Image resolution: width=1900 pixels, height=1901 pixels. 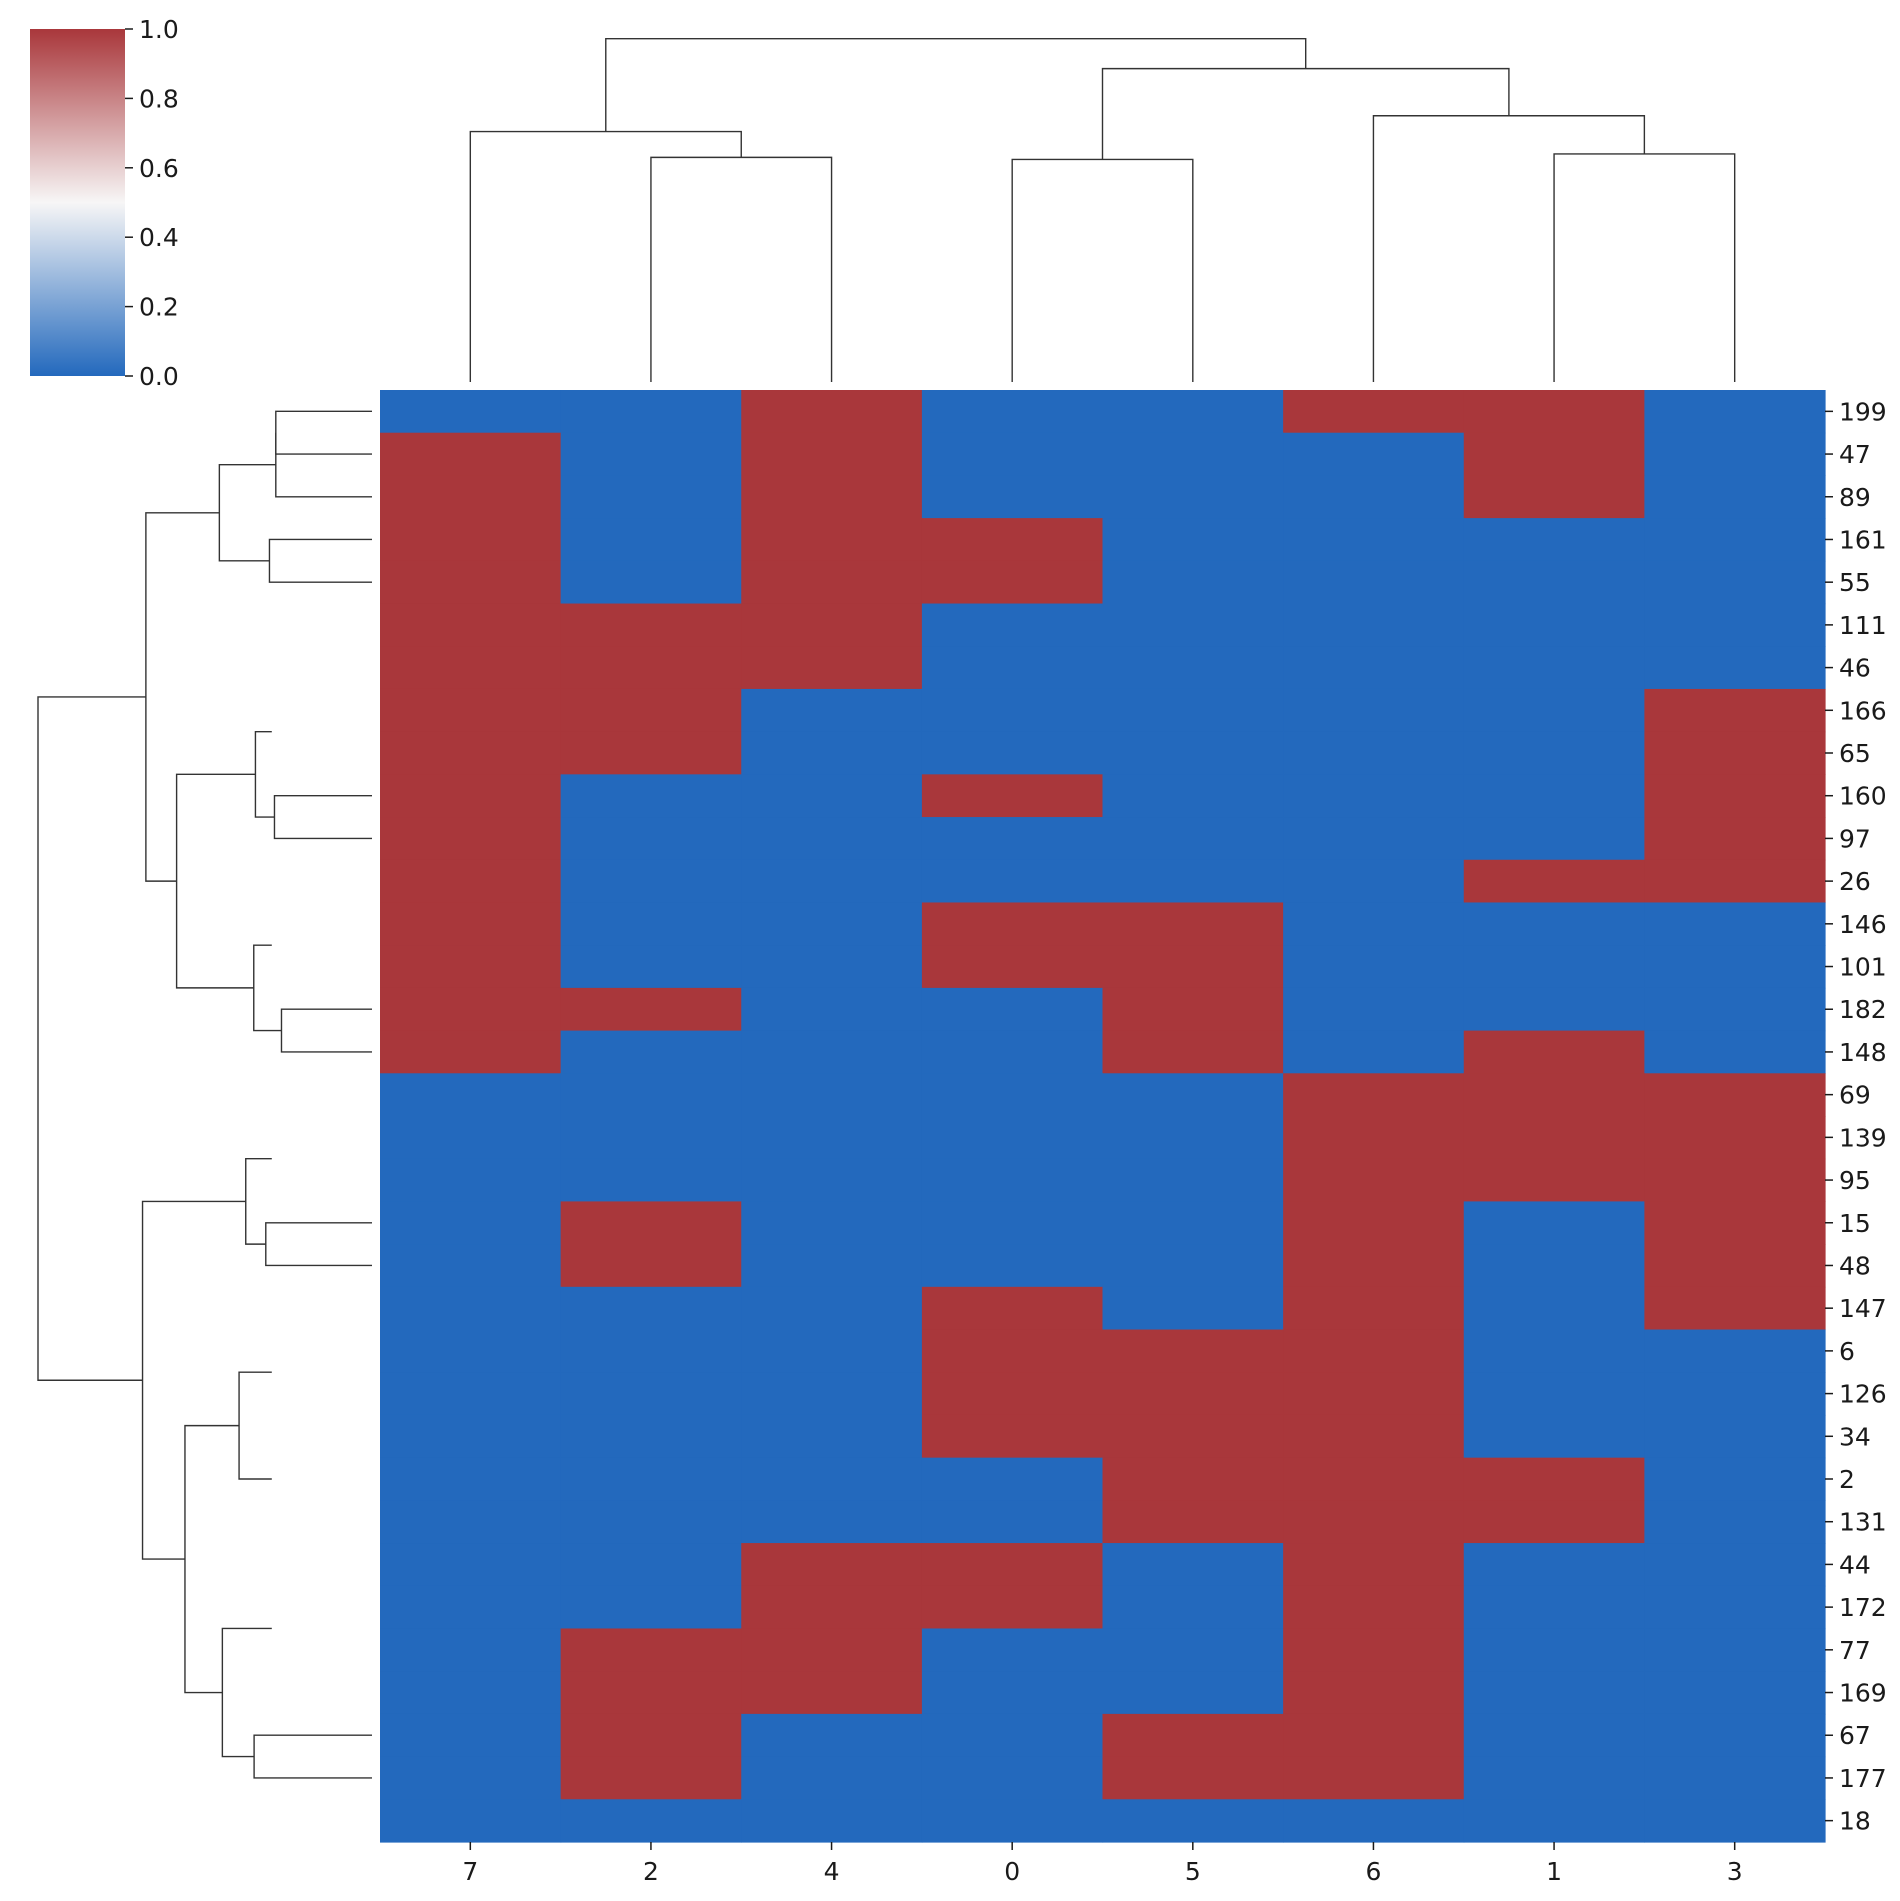 I want to click on row-label: 172, so click(x=1863, y=1607).